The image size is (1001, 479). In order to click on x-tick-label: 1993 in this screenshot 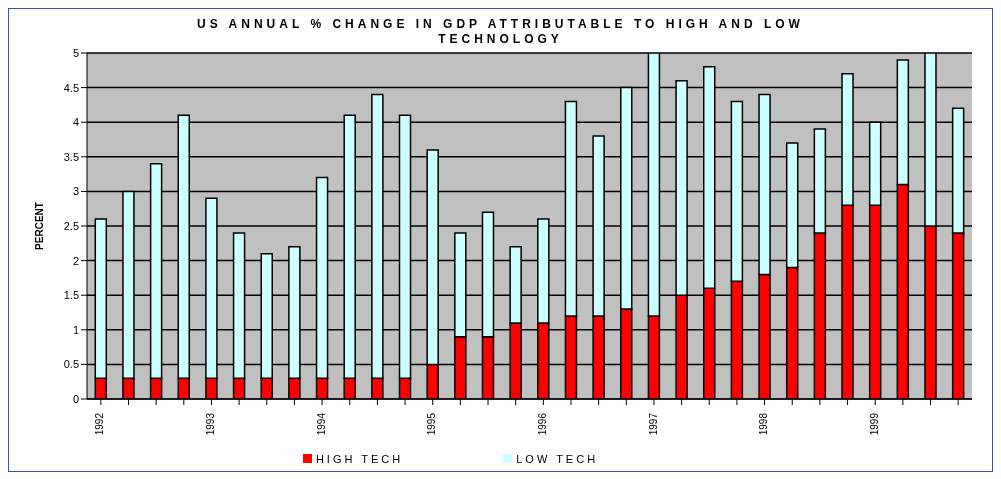, I will do `click(211, 424)`.